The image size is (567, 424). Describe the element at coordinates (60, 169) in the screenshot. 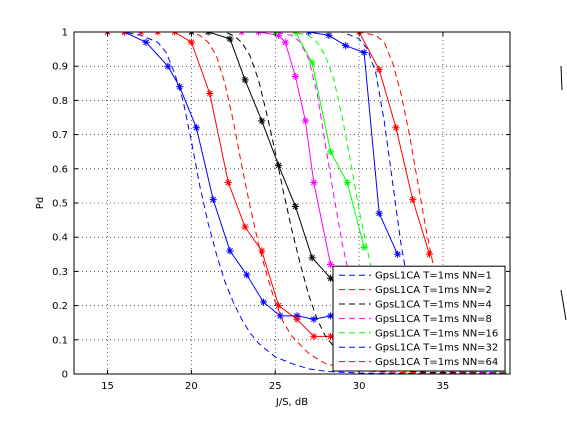

I see `y-tick-label: 0.6` at that location.